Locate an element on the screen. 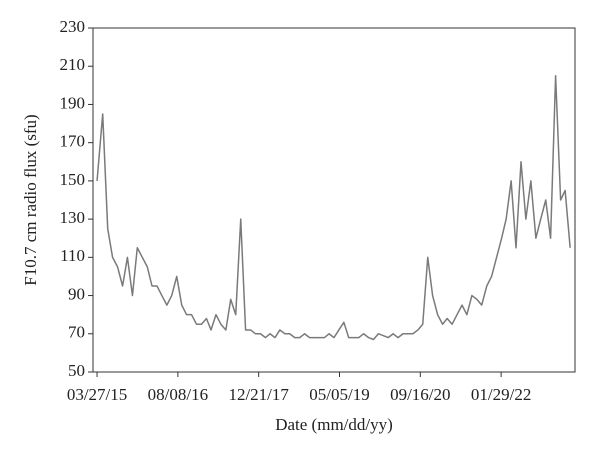  x-tick-label: 03/27/15 is located at coordinates (97, 394).